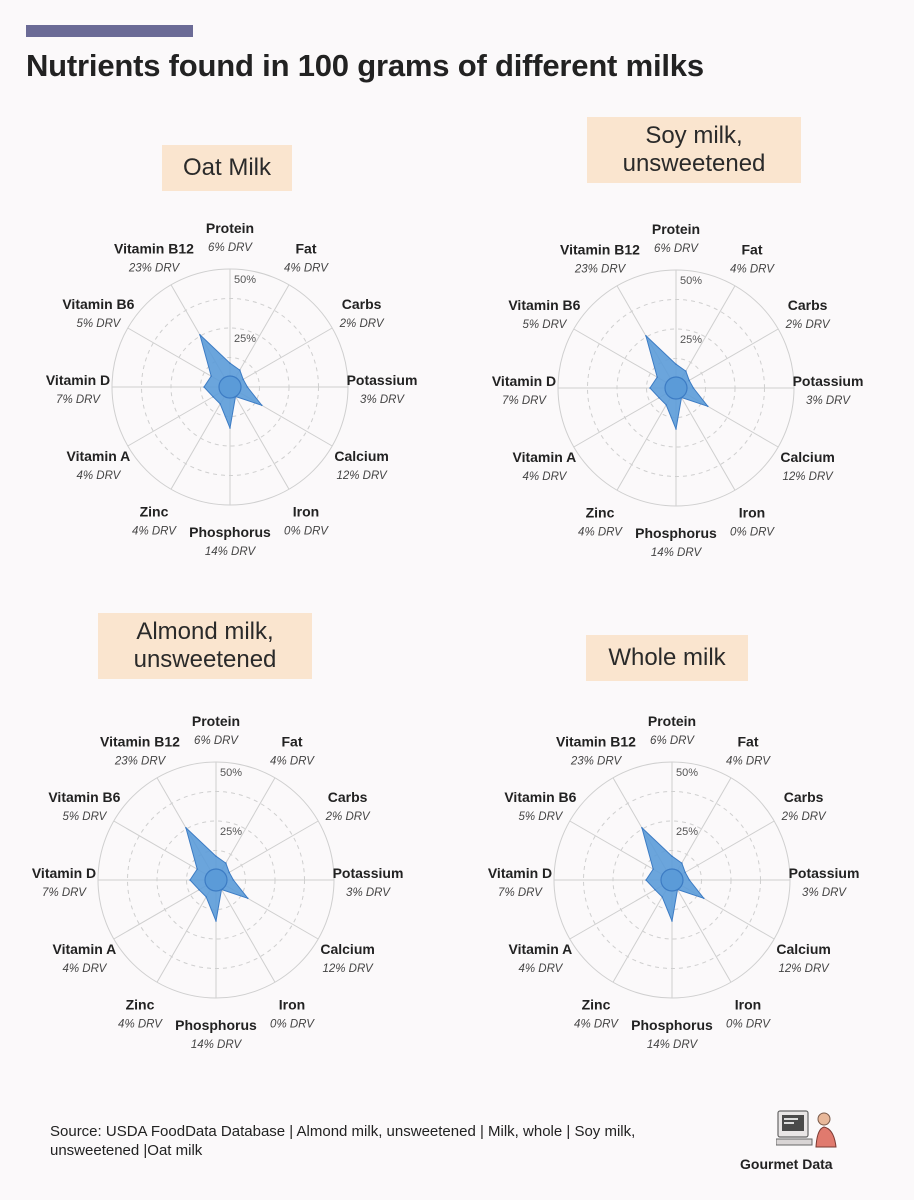 This screenshot has height=1200, width=914. I want to click on computer-person-icon, so click(807, 1131).